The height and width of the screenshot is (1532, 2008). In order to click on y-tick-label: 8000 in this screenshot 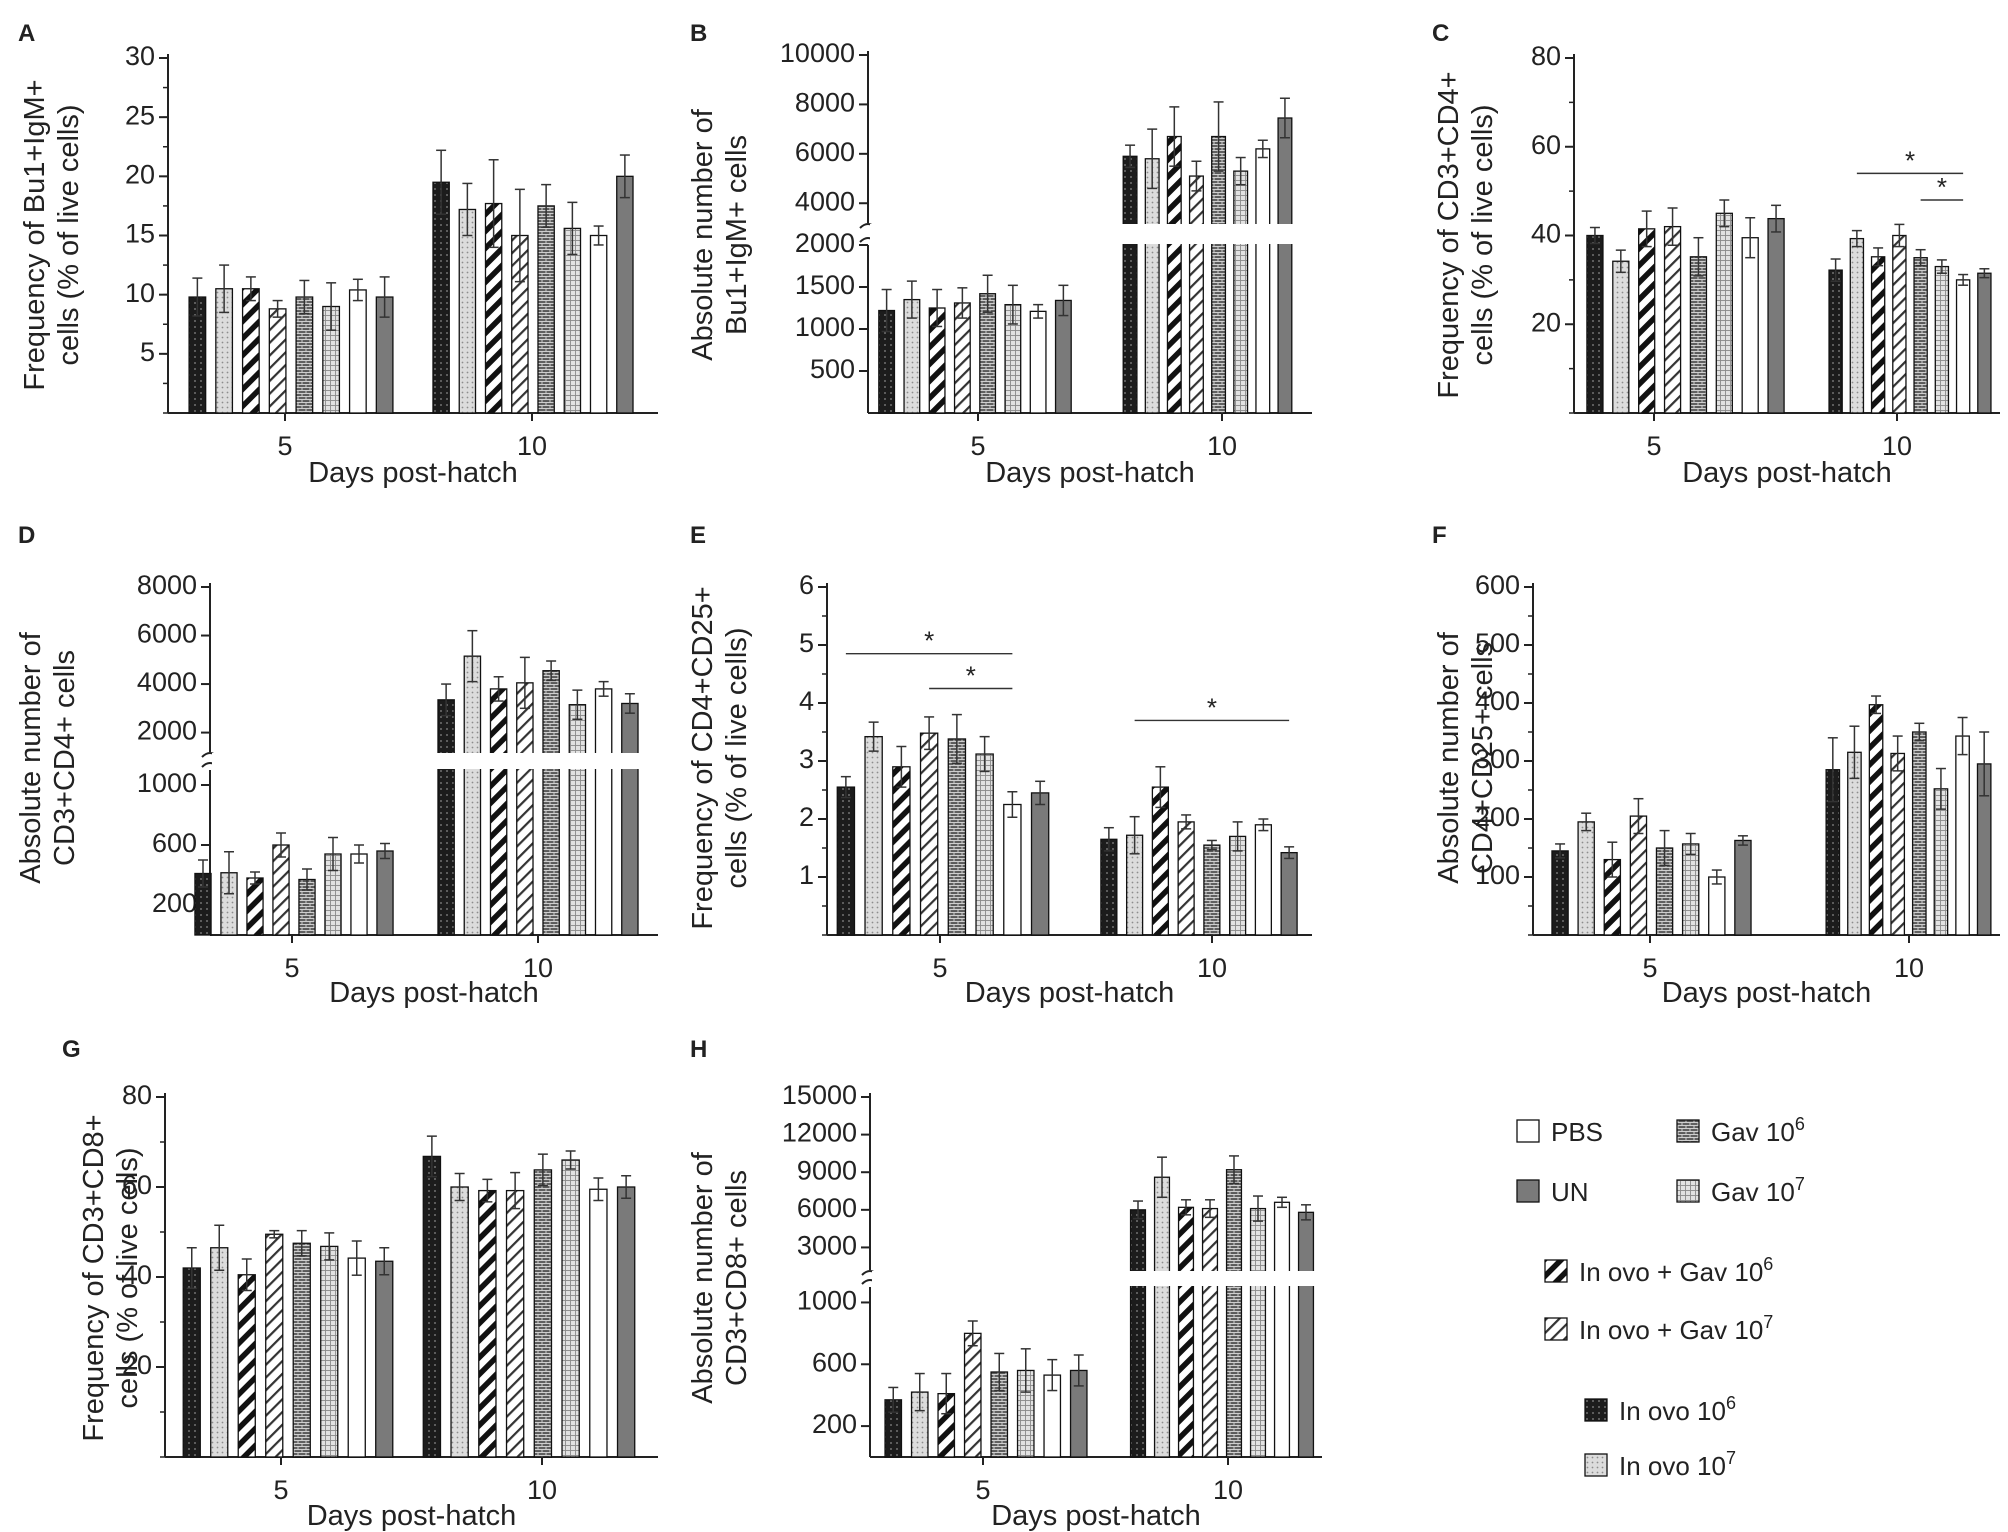, I will do `click(825, 103)`.